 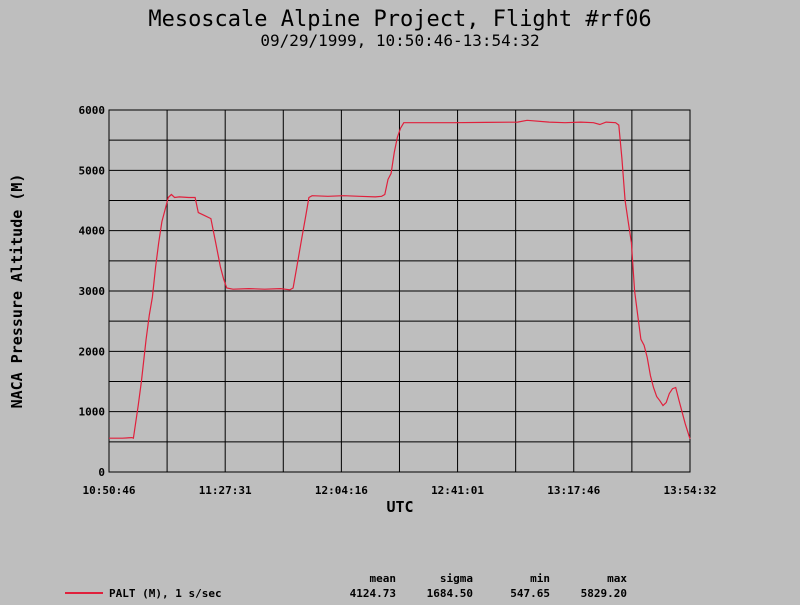 What do you see at coordinates (92, 351) in the screenshot?
I see `y-tick-label: 2000` at bounding box center [92, 351].